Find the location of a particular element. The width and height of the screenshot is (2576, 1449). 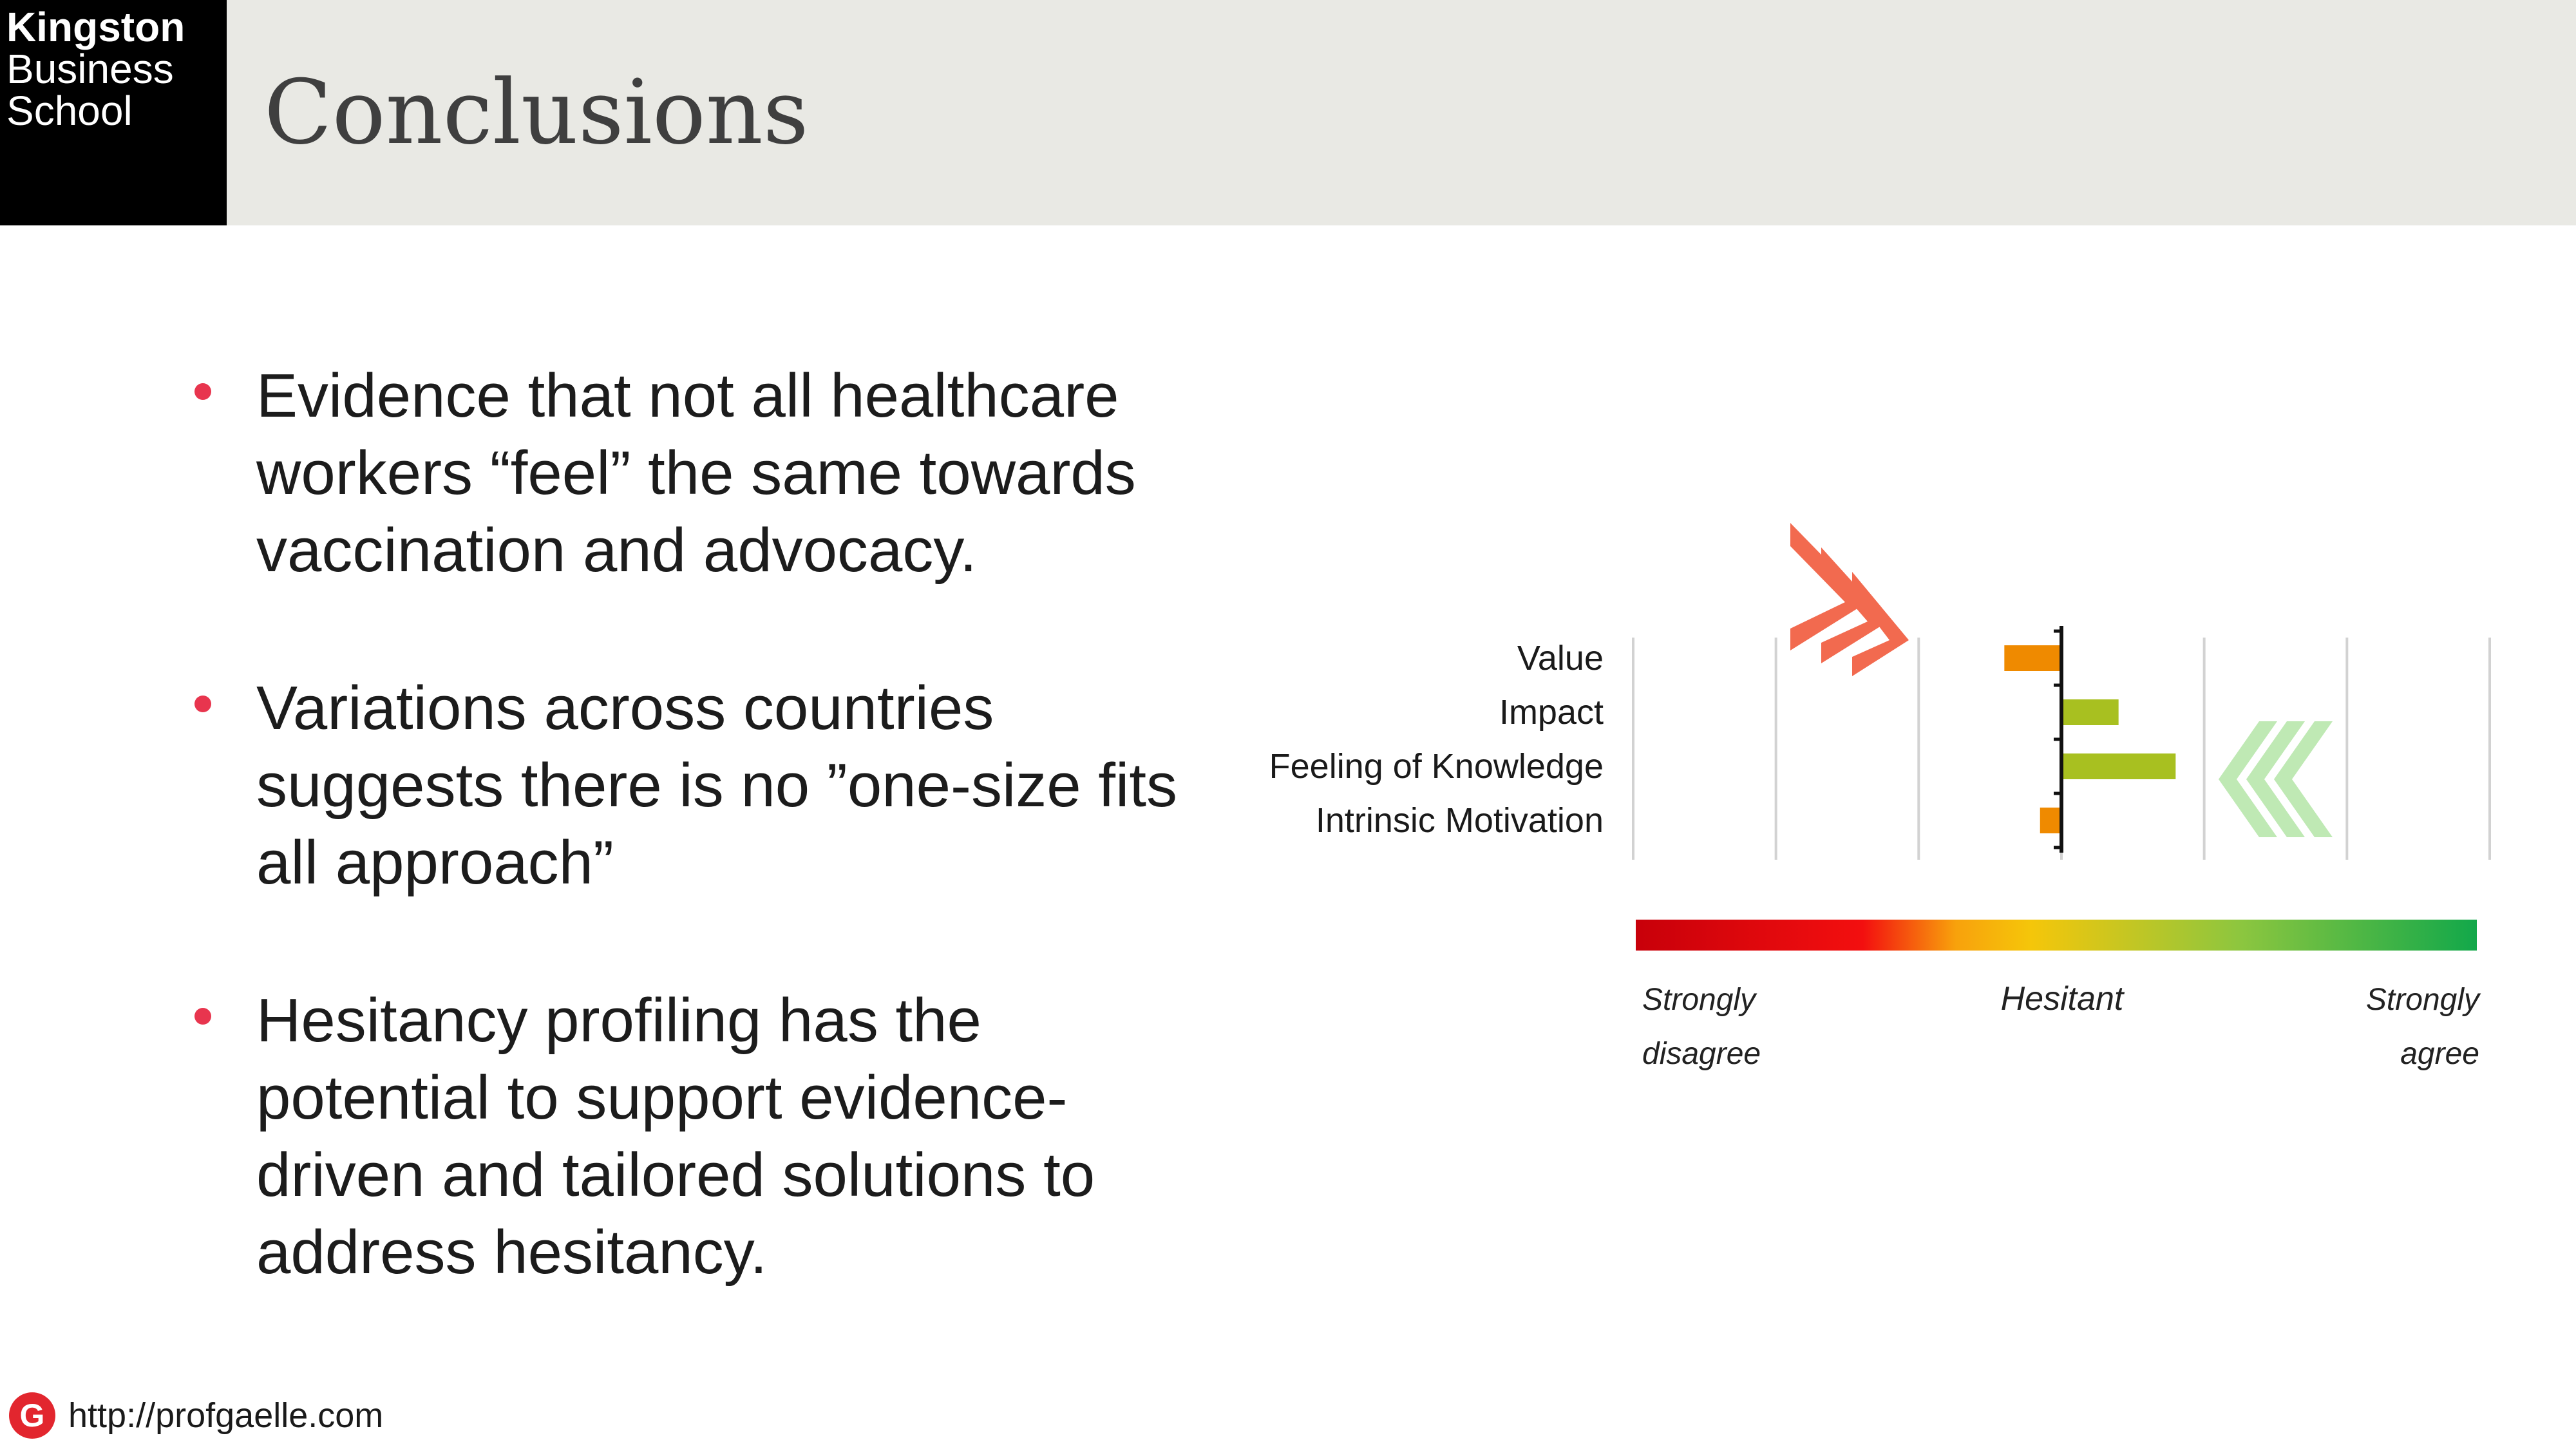

bars is located at coordinates (2090, 739).